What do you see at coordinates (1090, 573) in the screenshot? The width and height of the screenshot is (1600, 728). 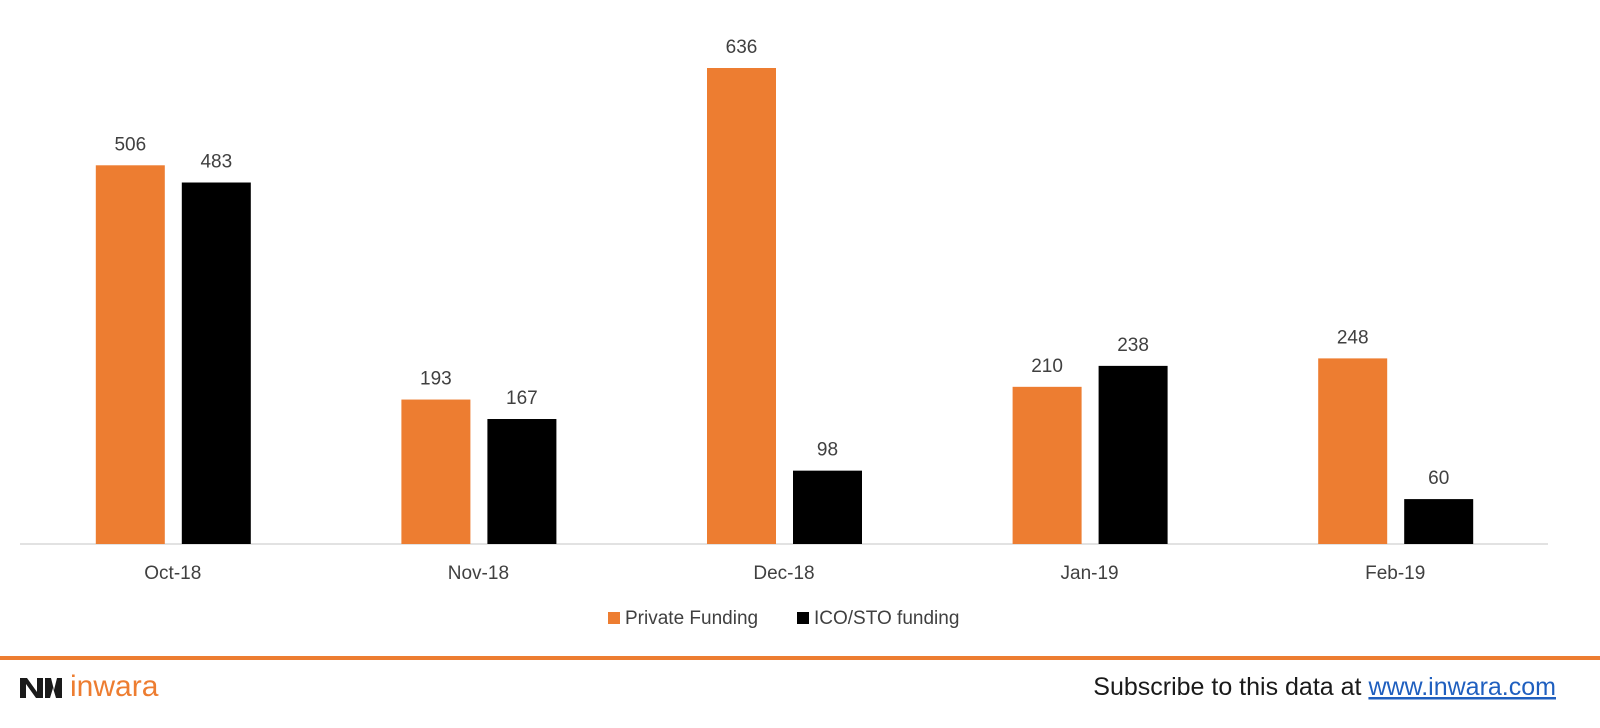 I see `x-tick-label: Jan-19` at bounding box center [1090, 573].